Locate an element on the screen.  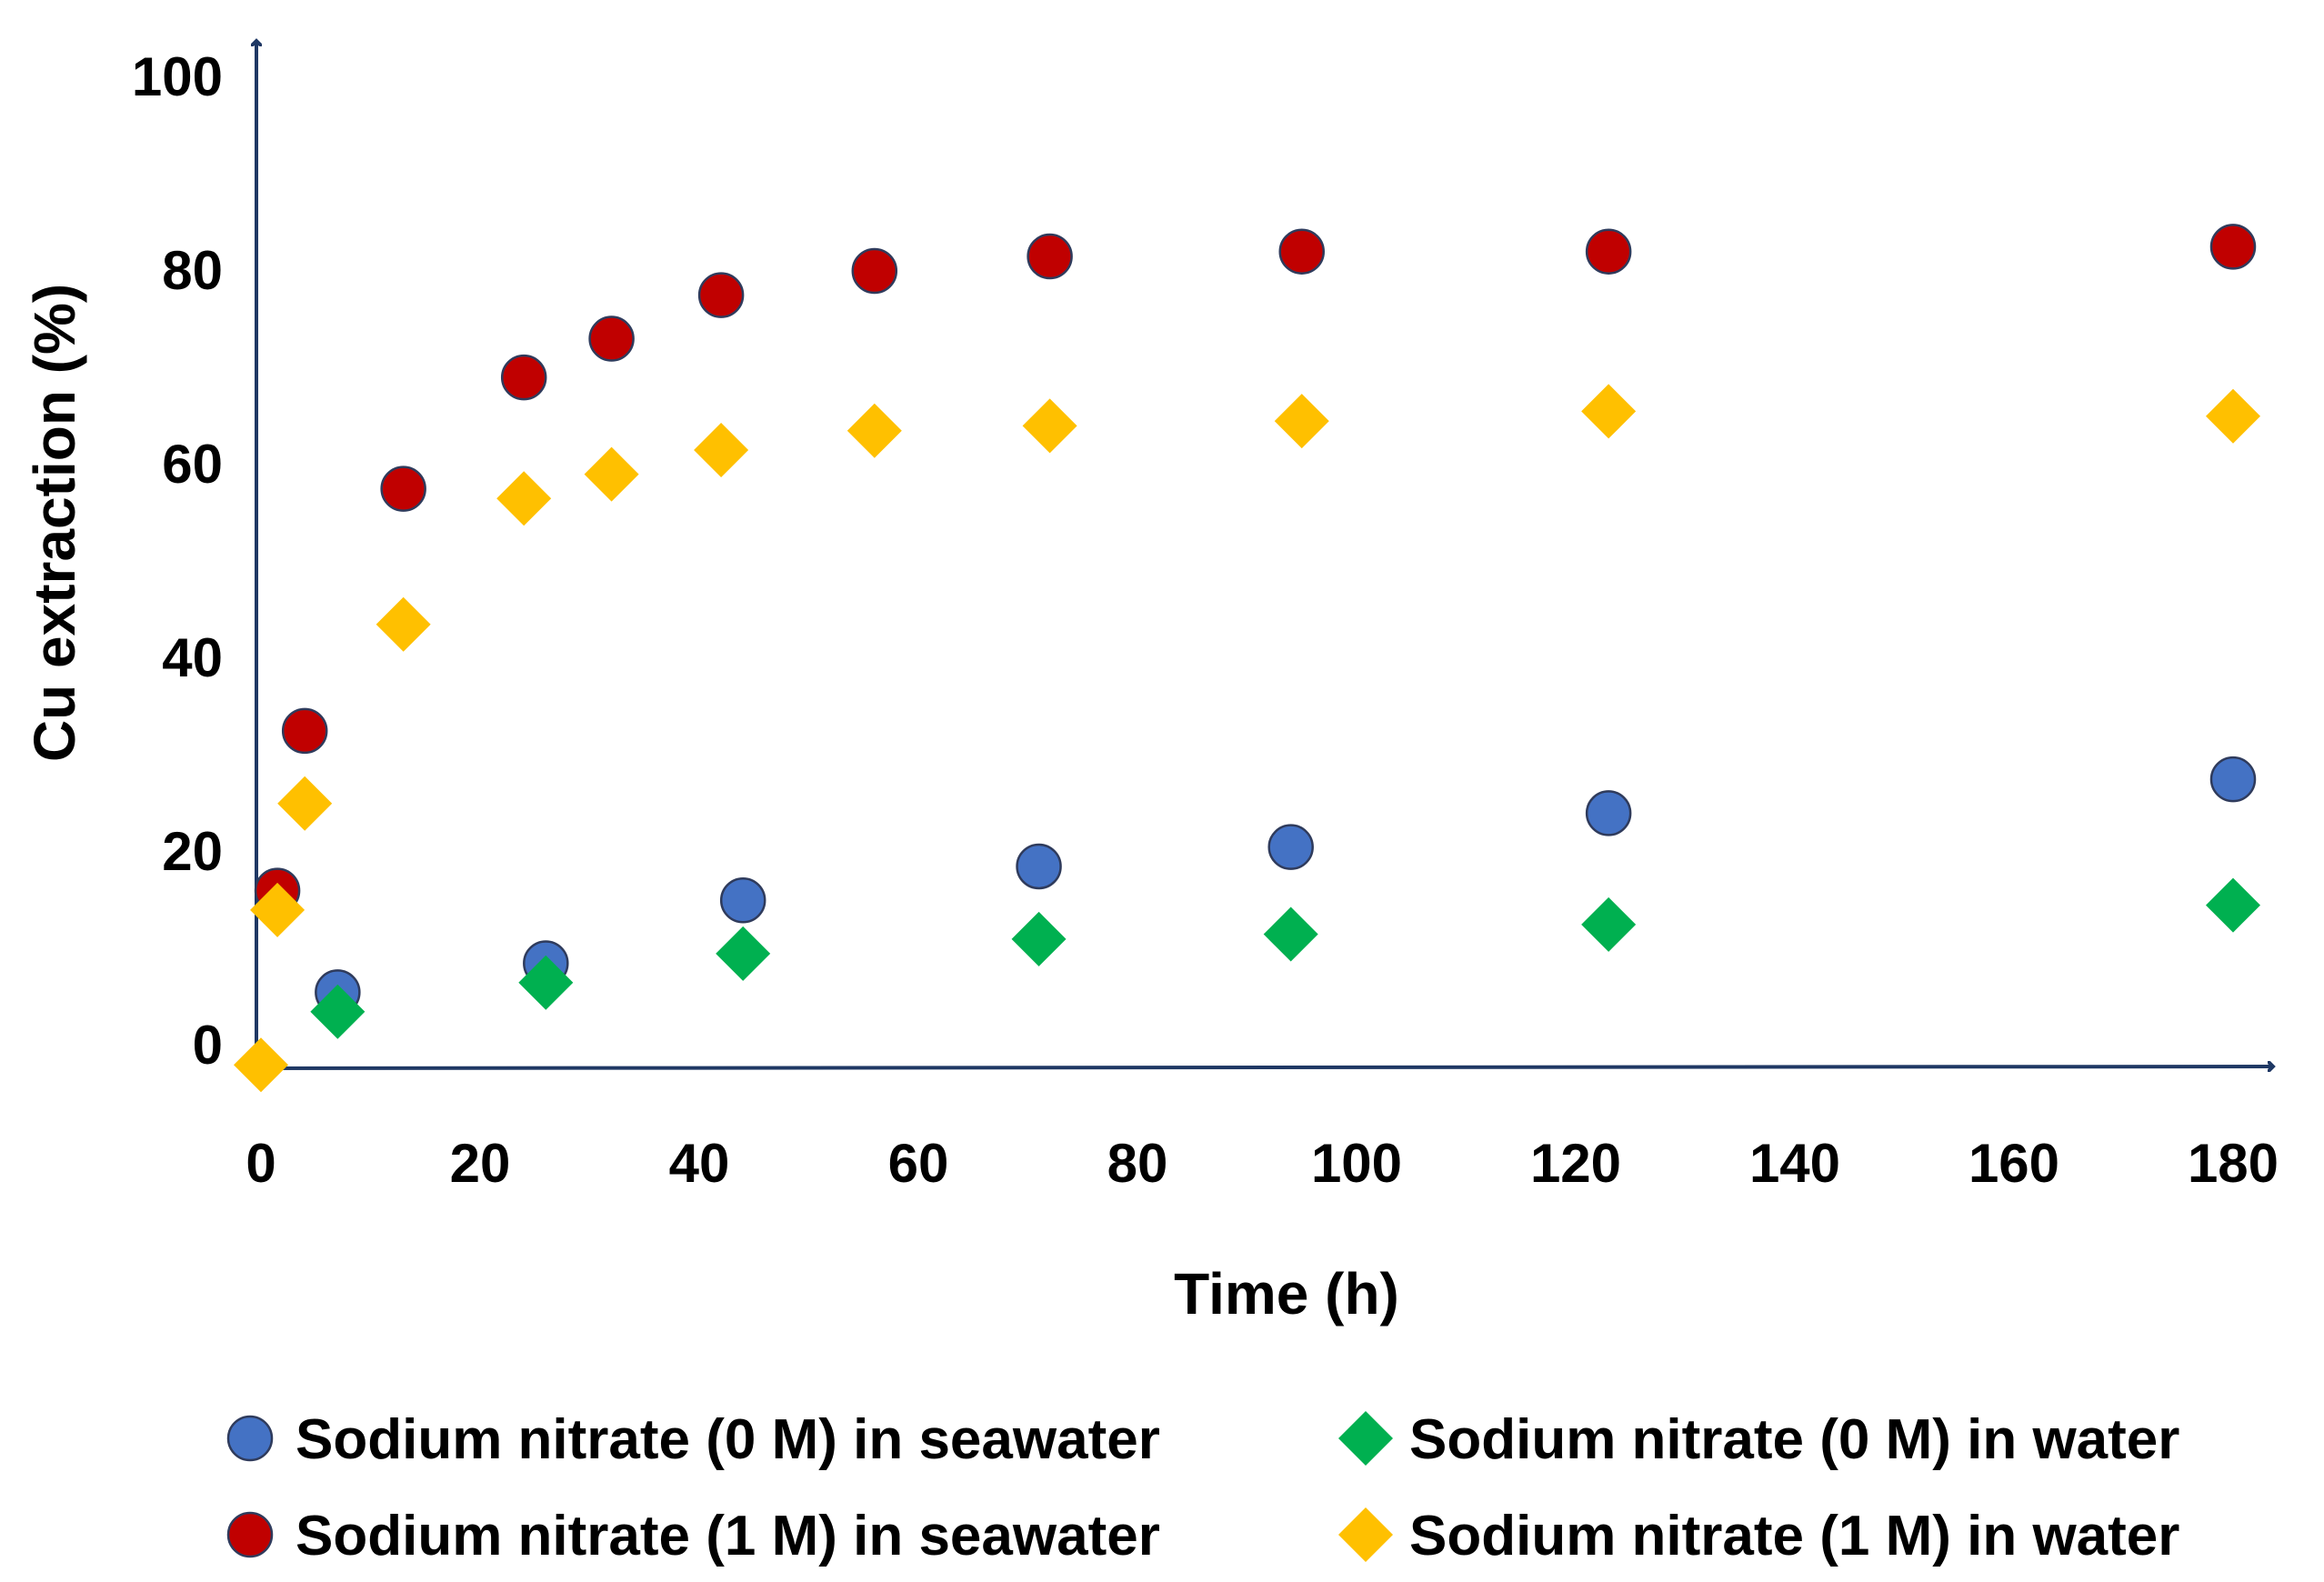
y-tick-label: 60 is located at coordinates (193, 464).